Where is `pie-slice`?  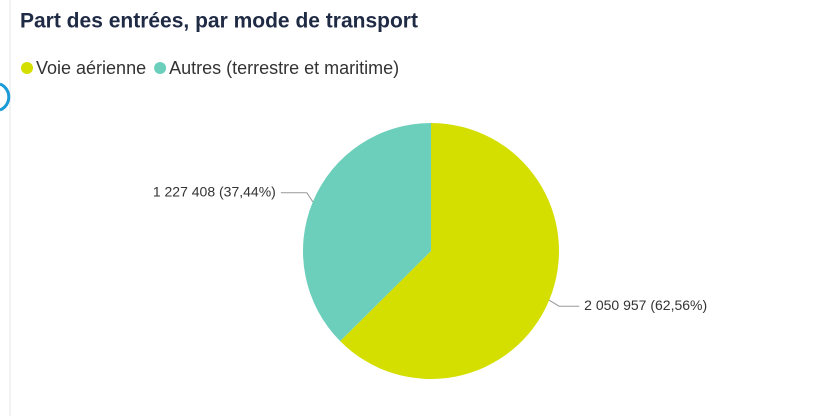
pie-slice is located at coordinates (367, 232).